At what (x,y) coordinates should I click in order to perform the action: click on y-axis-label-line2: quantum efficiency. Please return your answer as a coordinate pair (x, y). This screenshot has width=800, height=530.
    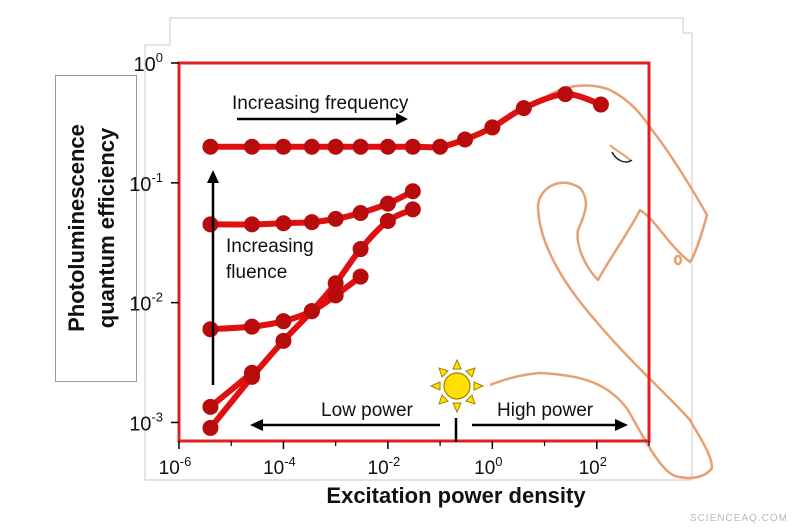
    Looking at the image, I should click on (106, 227).